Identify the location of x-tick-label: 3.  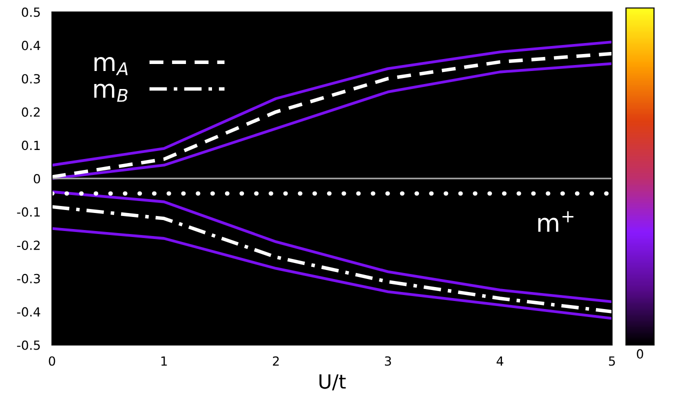
(387, 361).